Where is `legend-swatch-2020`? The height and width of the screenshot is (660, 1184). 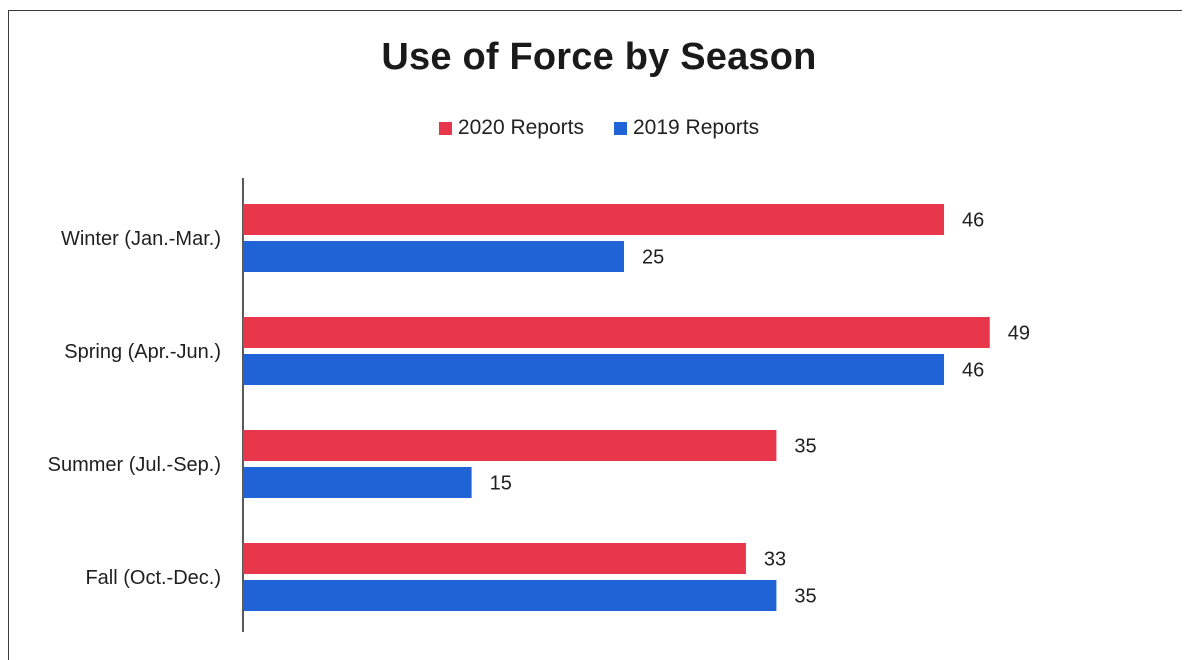
legend-swatch-2020 is located at coordinates (445, 128).